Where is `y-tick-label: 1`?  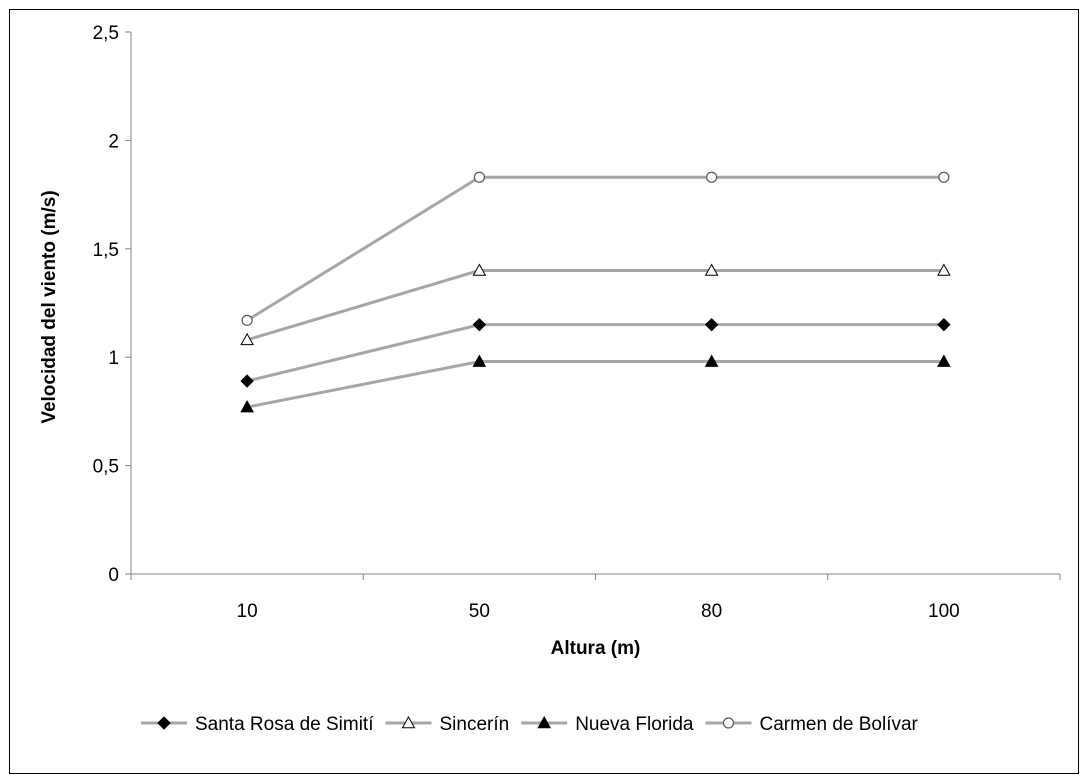
y-tick-label: 1 is located at coordinates (113, 358).